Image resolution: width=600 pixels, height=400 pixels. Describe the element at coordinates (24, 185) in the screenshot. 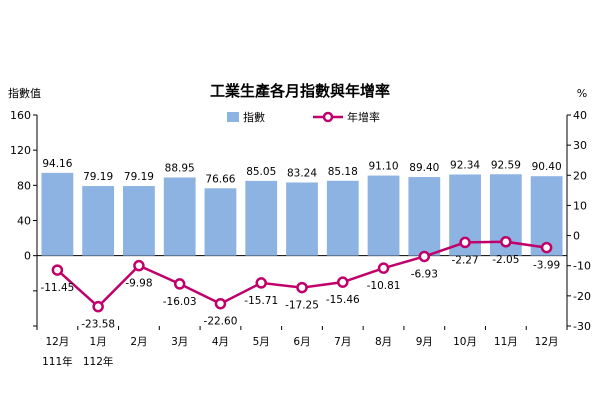

I see `left-tick-label: 80` at that location.